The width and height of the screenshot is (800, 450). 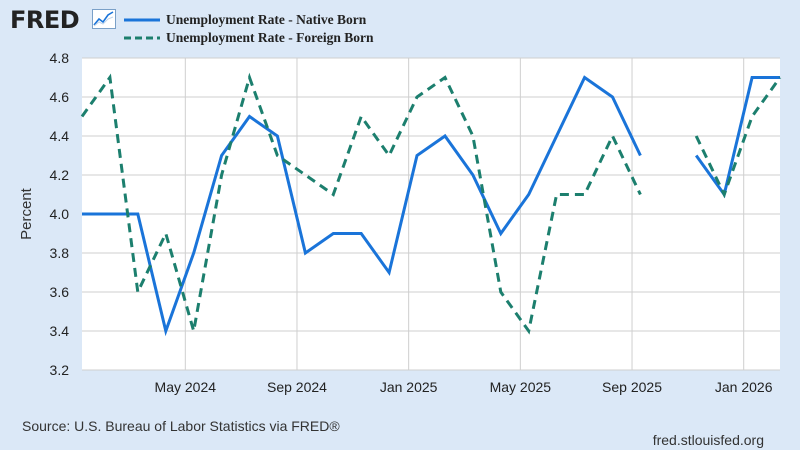 What do you see at coordinates (409, 387) in the screenshot?
I see `x-tick-label: Jan 2025` at bounding box center [409, 387].